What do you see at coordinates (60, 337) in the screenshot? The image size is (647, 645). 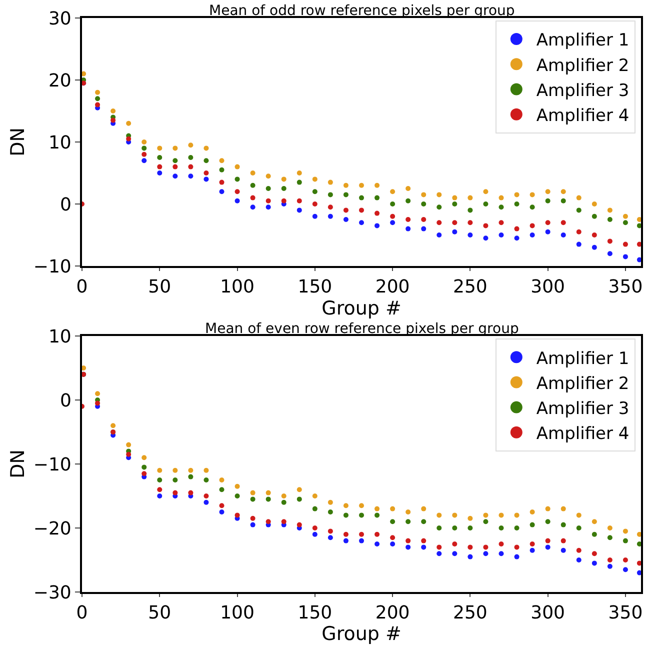 I see `y-tick-label: 10` at bounding box center [60, 337].